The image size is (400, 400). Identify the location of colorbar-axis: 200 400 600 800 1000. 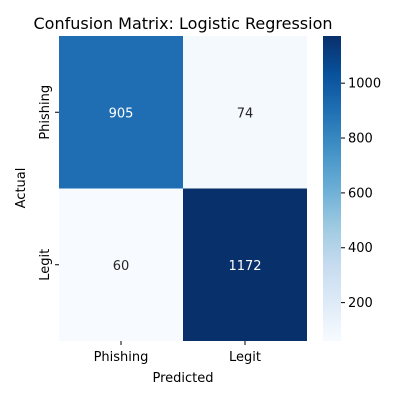
(361, 194).